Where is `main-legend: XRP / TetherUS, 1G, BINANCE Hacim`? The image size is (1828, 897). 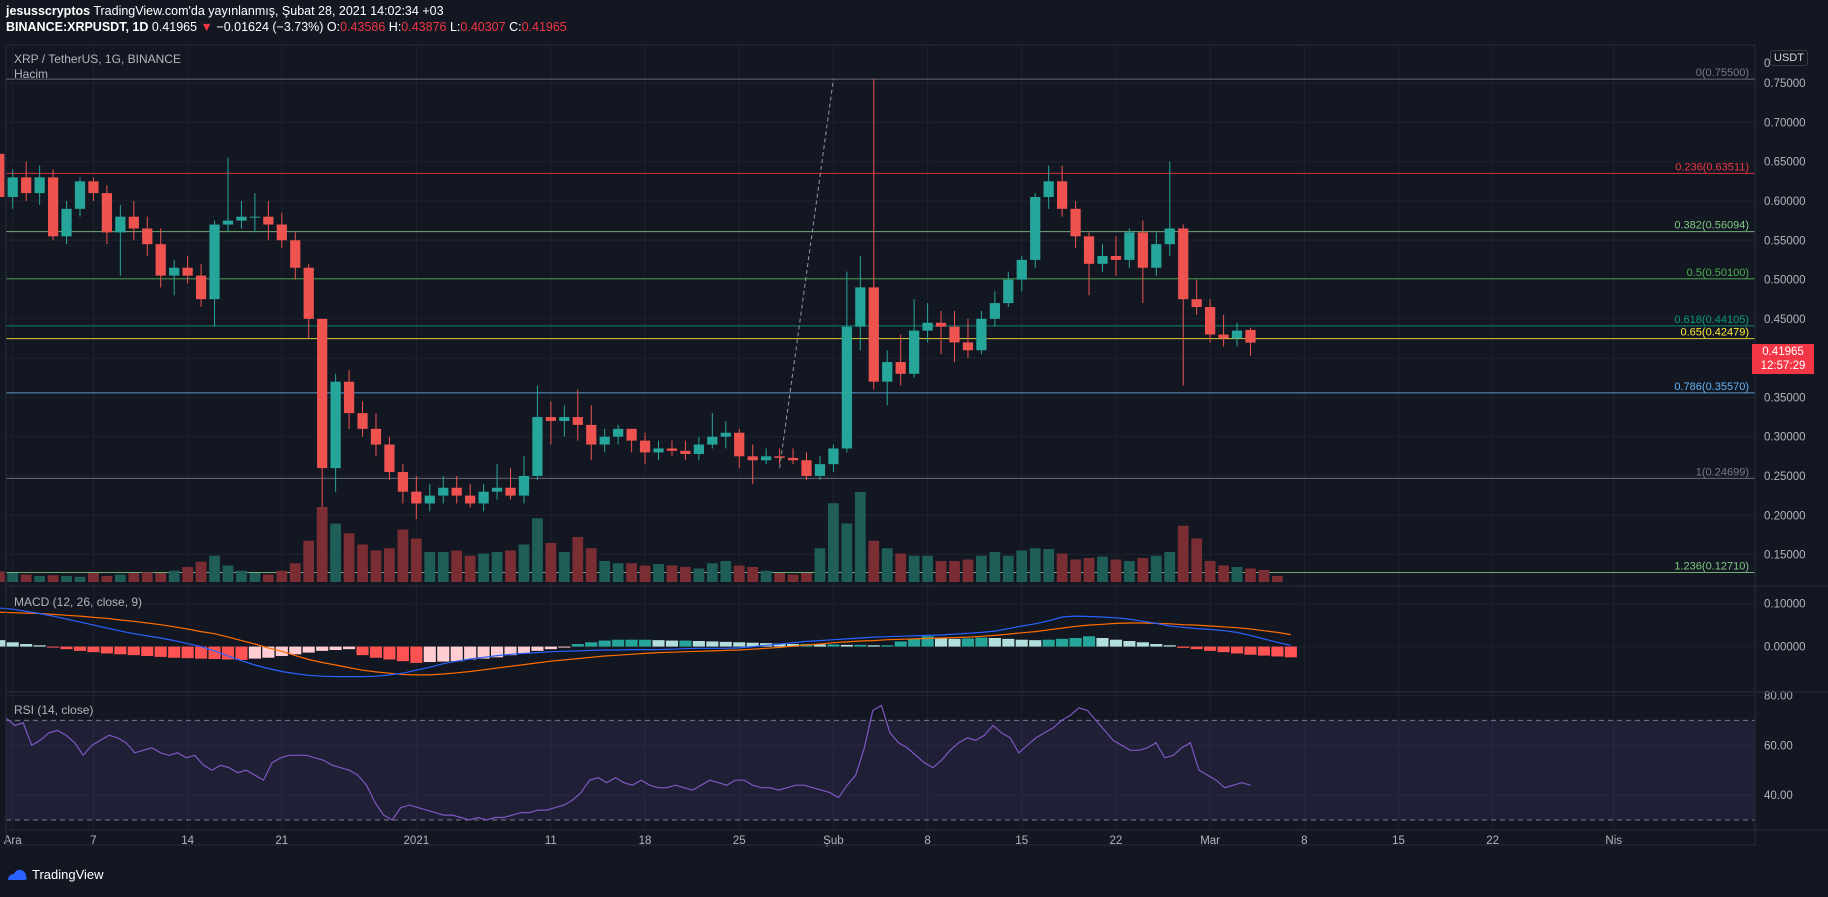
main-legend: XRP / TetherUS, 1G, BINANCE Hacim is located at coordinates (97, 67).